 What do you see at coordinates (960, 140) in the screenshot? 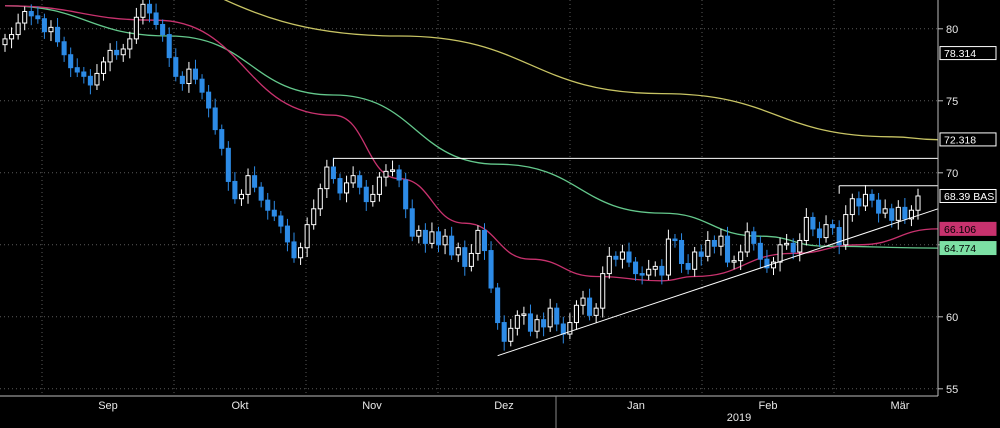
I see `level-tag-1-text: 72.318` at bounding box center [960, 140].